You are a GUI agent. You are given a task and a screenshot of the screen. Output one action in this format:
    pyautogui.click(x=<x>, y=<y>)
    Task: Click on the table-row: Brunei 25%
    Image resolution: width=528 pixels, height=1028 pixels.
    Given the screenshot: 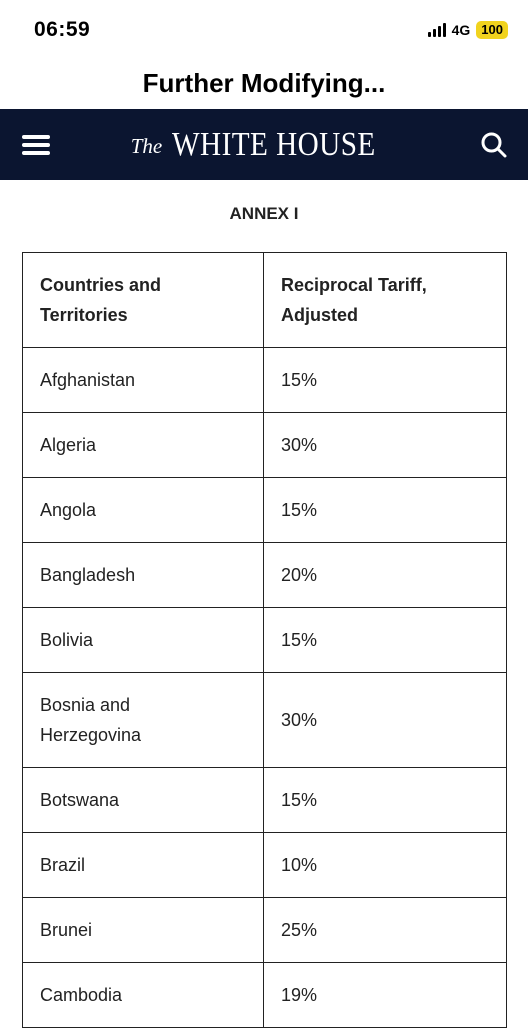 What is the action you would take?
    pyautogui.click(x=264, y=930)
    